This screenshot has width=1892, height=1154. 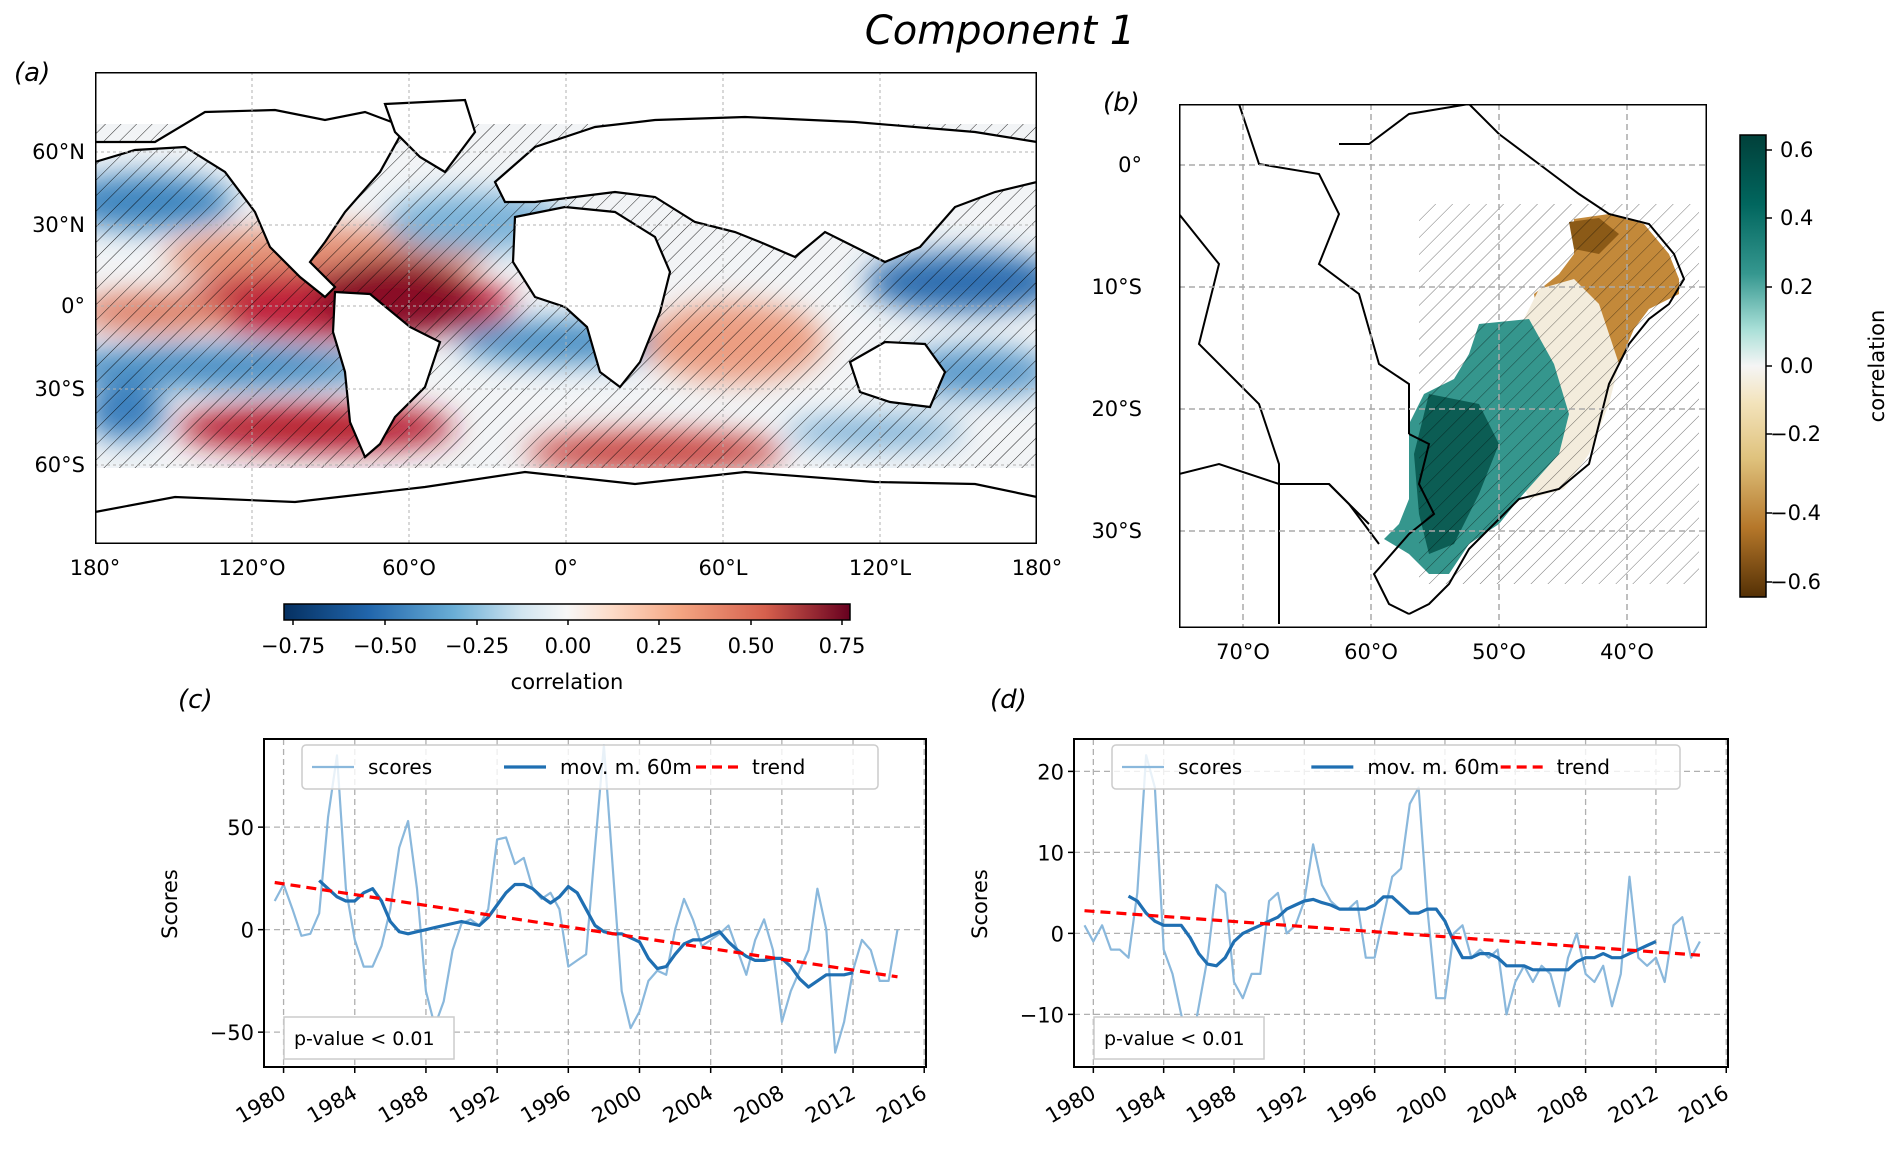 I want to click on map-a-lat-tick: 60°S, so click(x=59, y=465).